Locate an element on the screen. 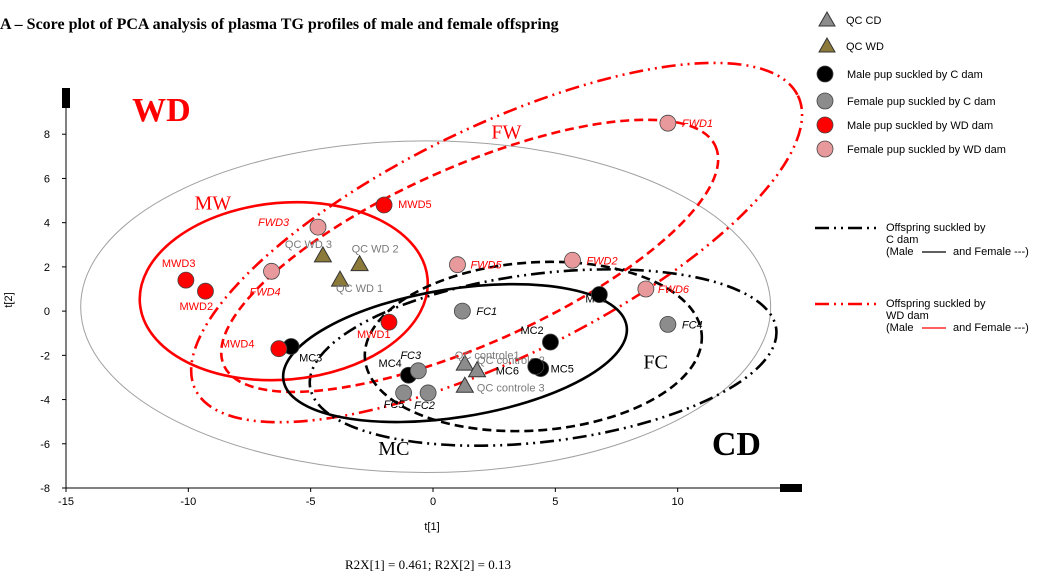 This screenshot has width=1039, height=578. y-tick-label: 2 is located at coordinates (47, 268).